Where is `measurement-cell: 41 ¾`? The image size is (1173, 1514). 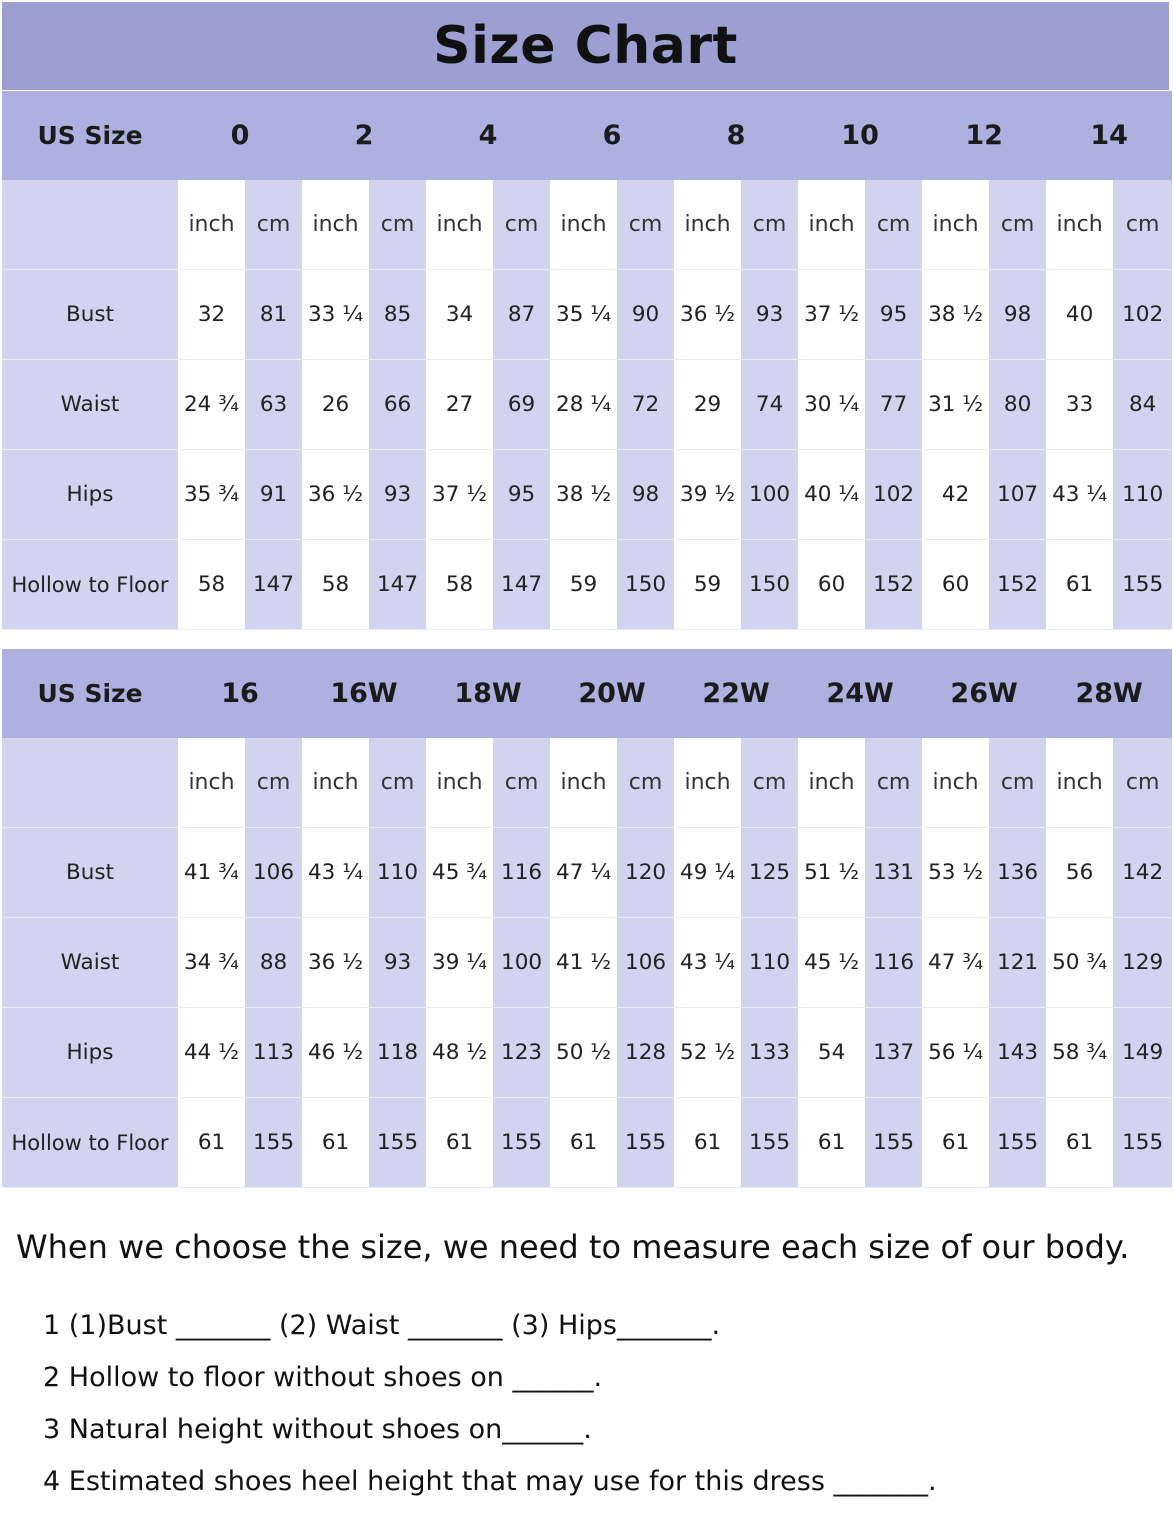 measurement-cell: 41 ¾ is located at coordinates (211, 872).